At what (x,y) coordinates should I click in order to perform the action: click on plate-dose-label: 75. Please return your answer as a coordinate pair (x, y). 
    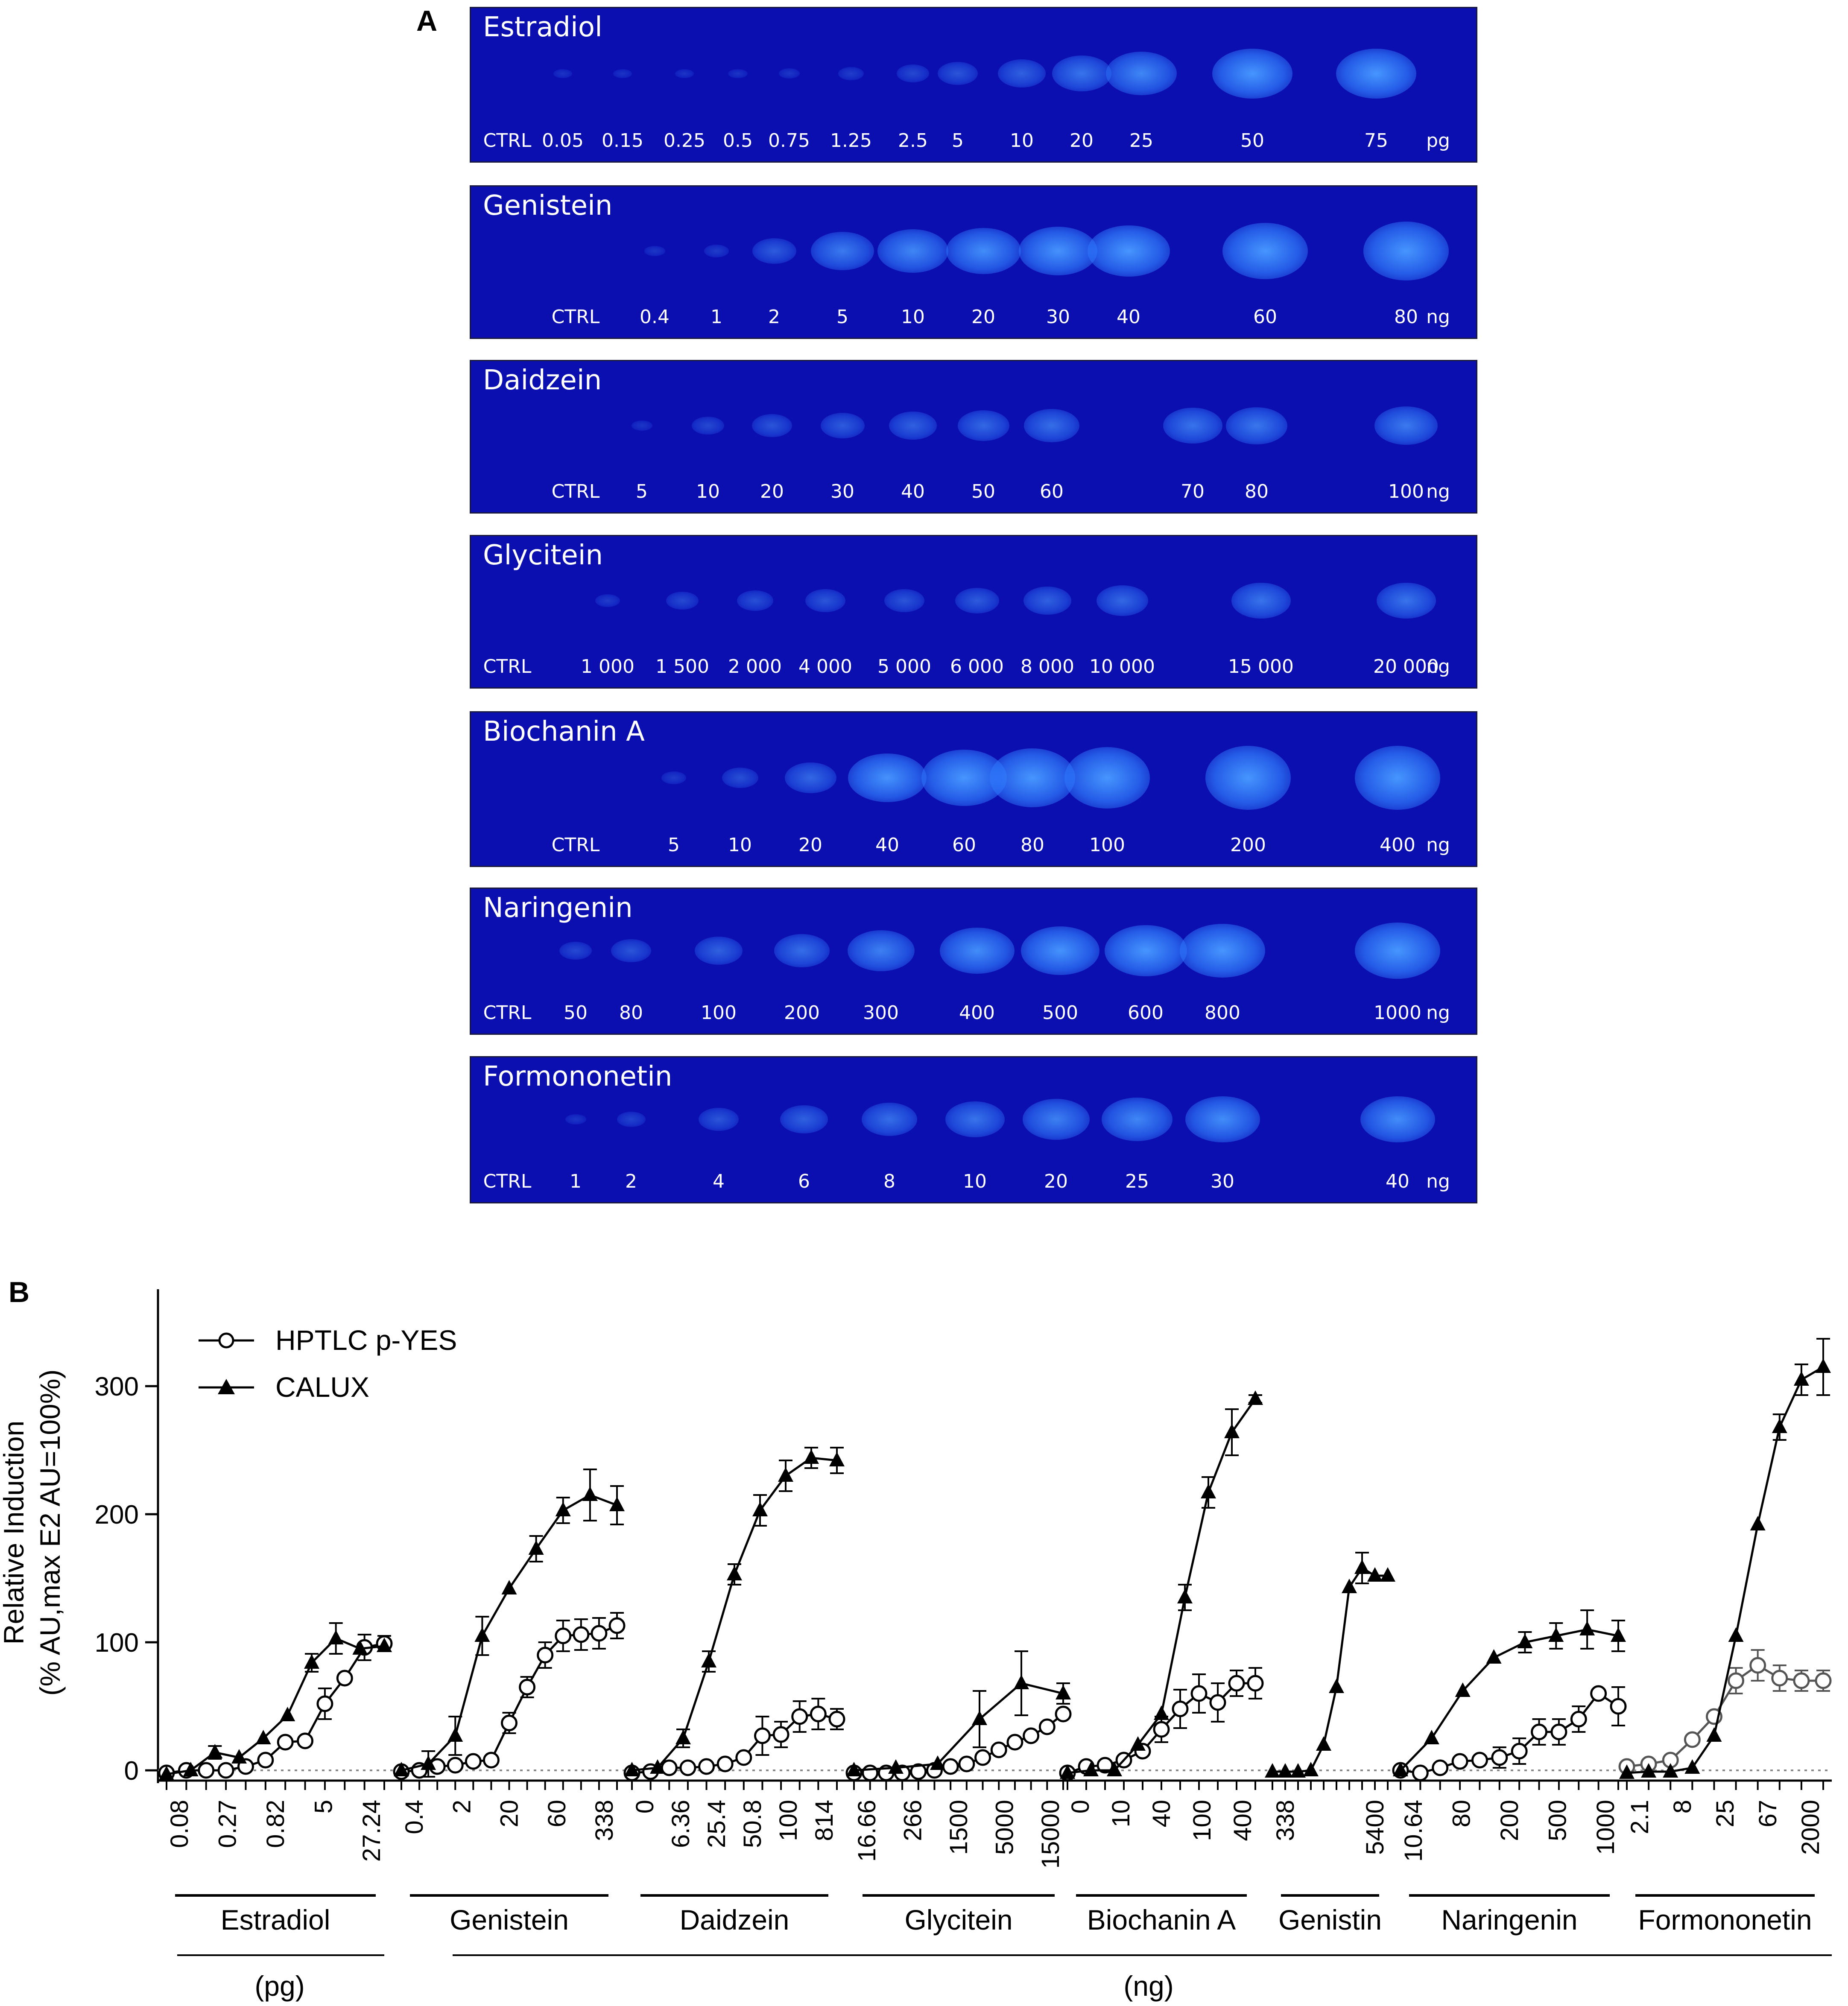
    Looking at the image, I should click on (1376, 141).